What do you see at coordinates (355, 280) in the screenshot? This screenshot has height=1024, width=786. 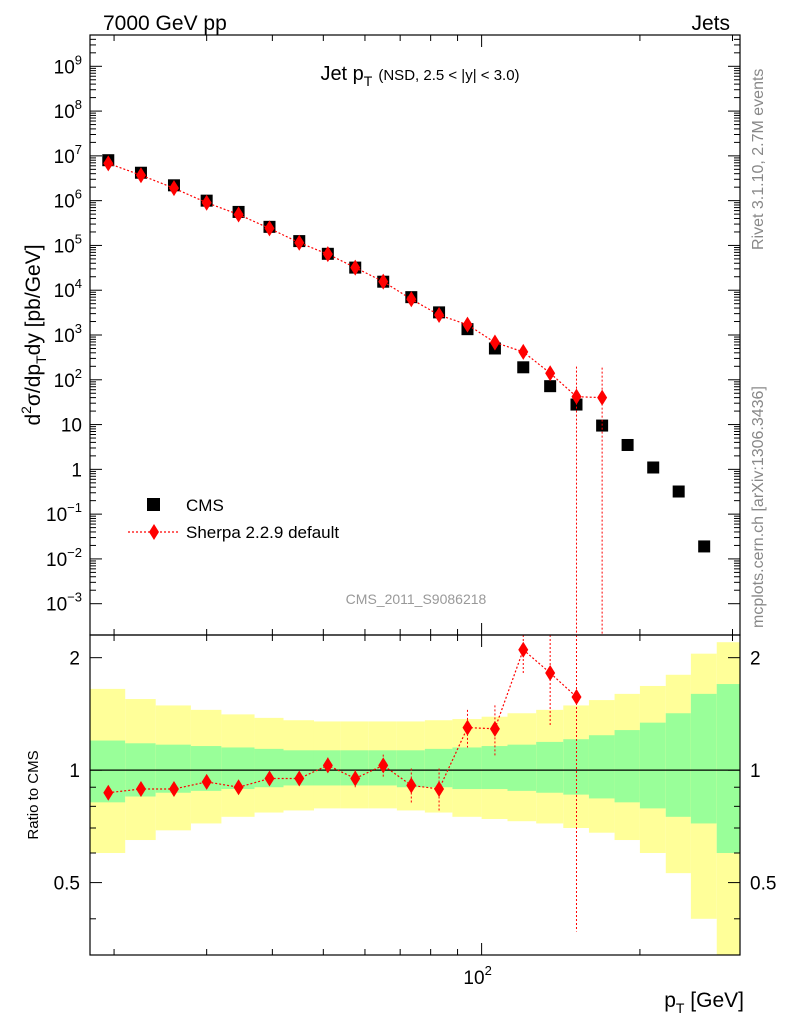 I see `sherpa-line` at bounding box center [355, 280].